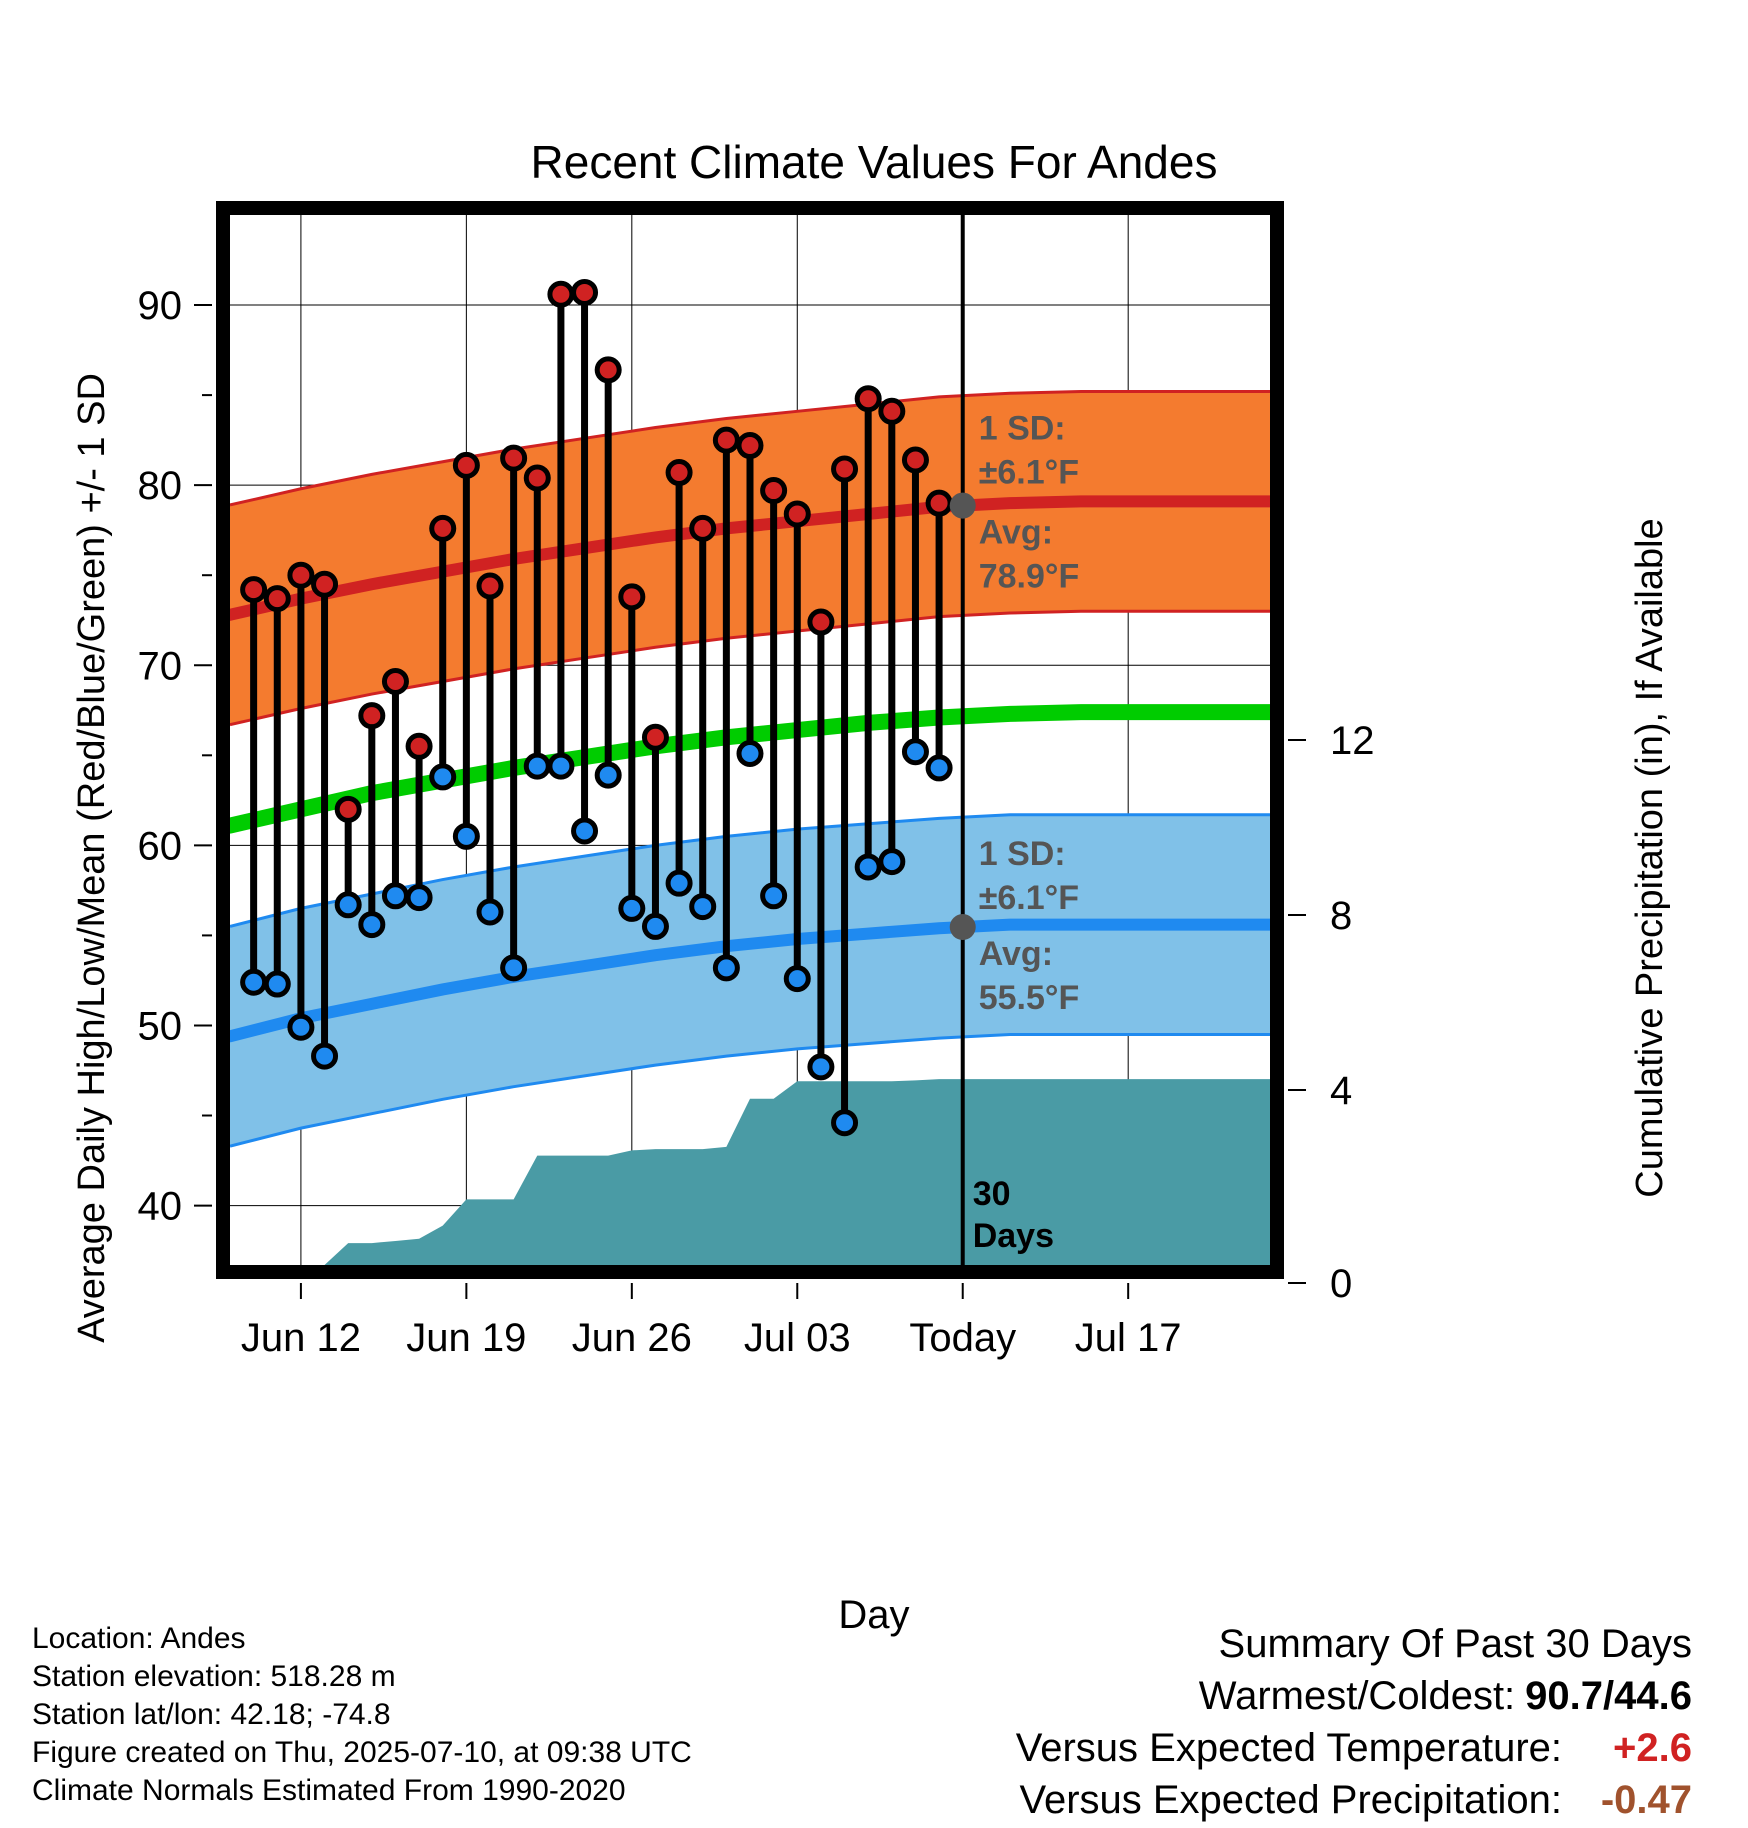  What do you see at coordinates (1013, 1236) in the screenshot?
I see `days-label: Days` at bounding box center [1013, 1236].